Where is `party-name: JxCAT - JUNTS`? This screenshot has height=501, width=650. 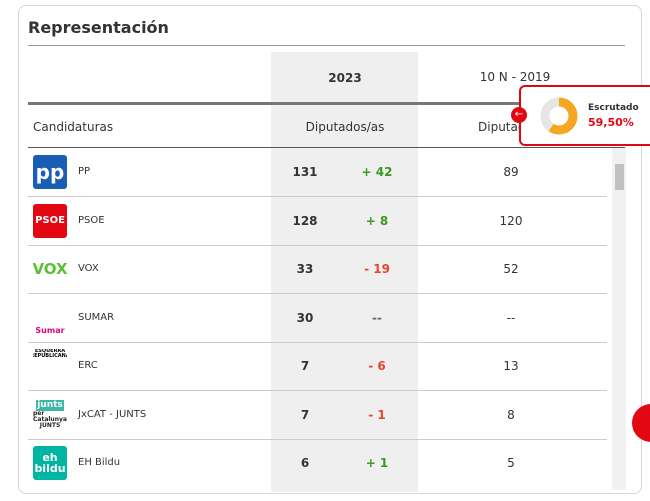 party-name: JxCAT - JUNTS is located at coordinates (112, 414).